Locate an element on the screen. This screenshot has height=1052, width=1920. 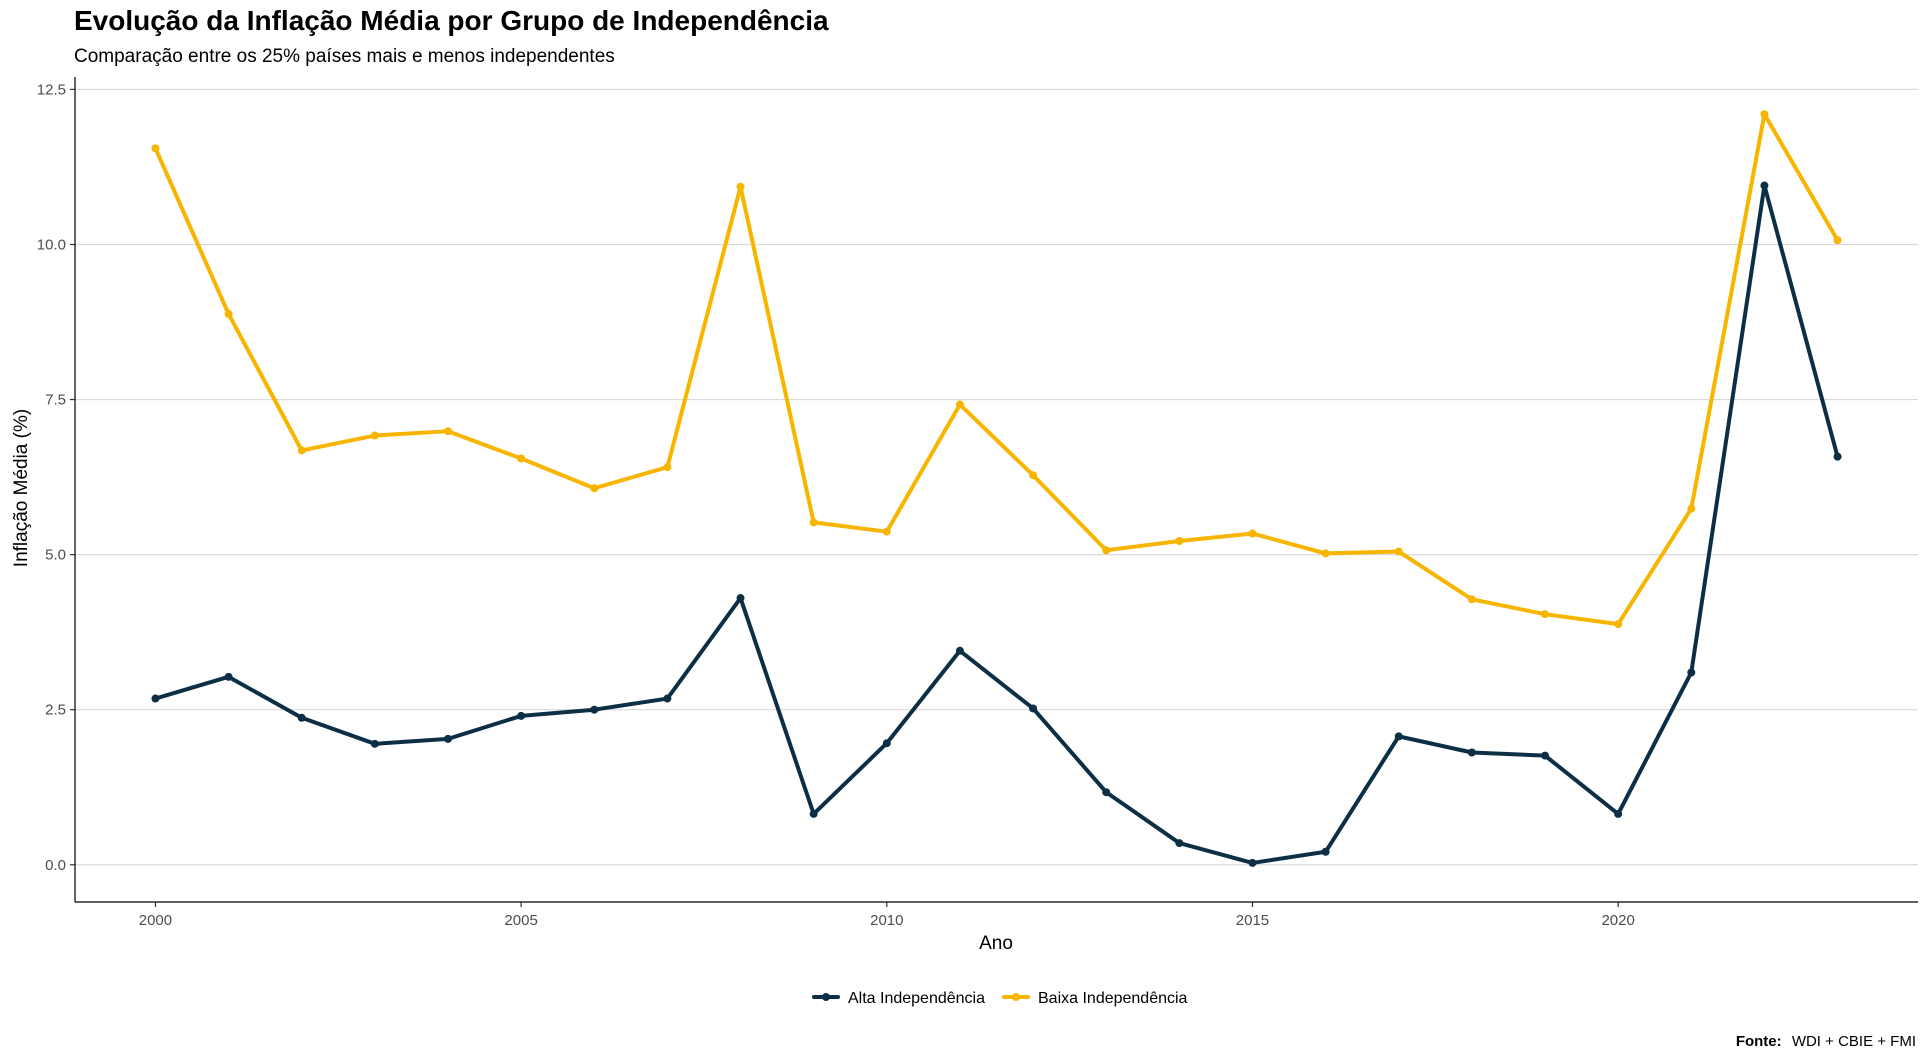
y-tick-label: 2.5 is located at coordinates (55, 710).